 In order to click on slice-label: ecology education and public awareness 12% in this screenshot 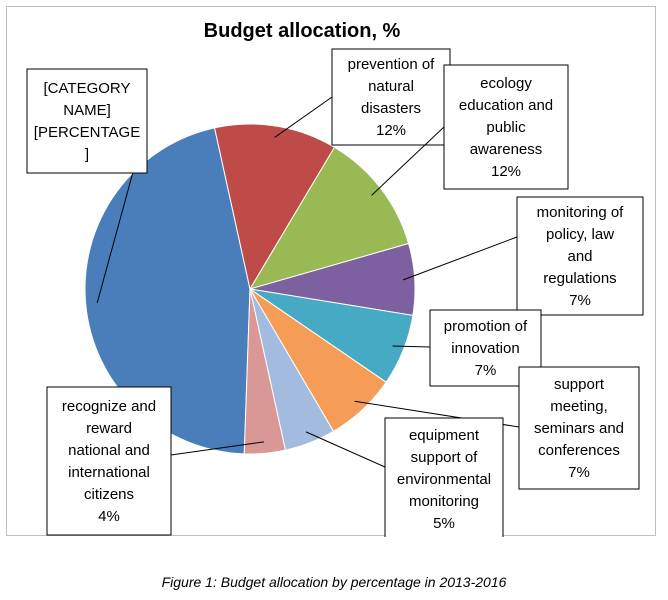, I will do `click(506, 127)`.